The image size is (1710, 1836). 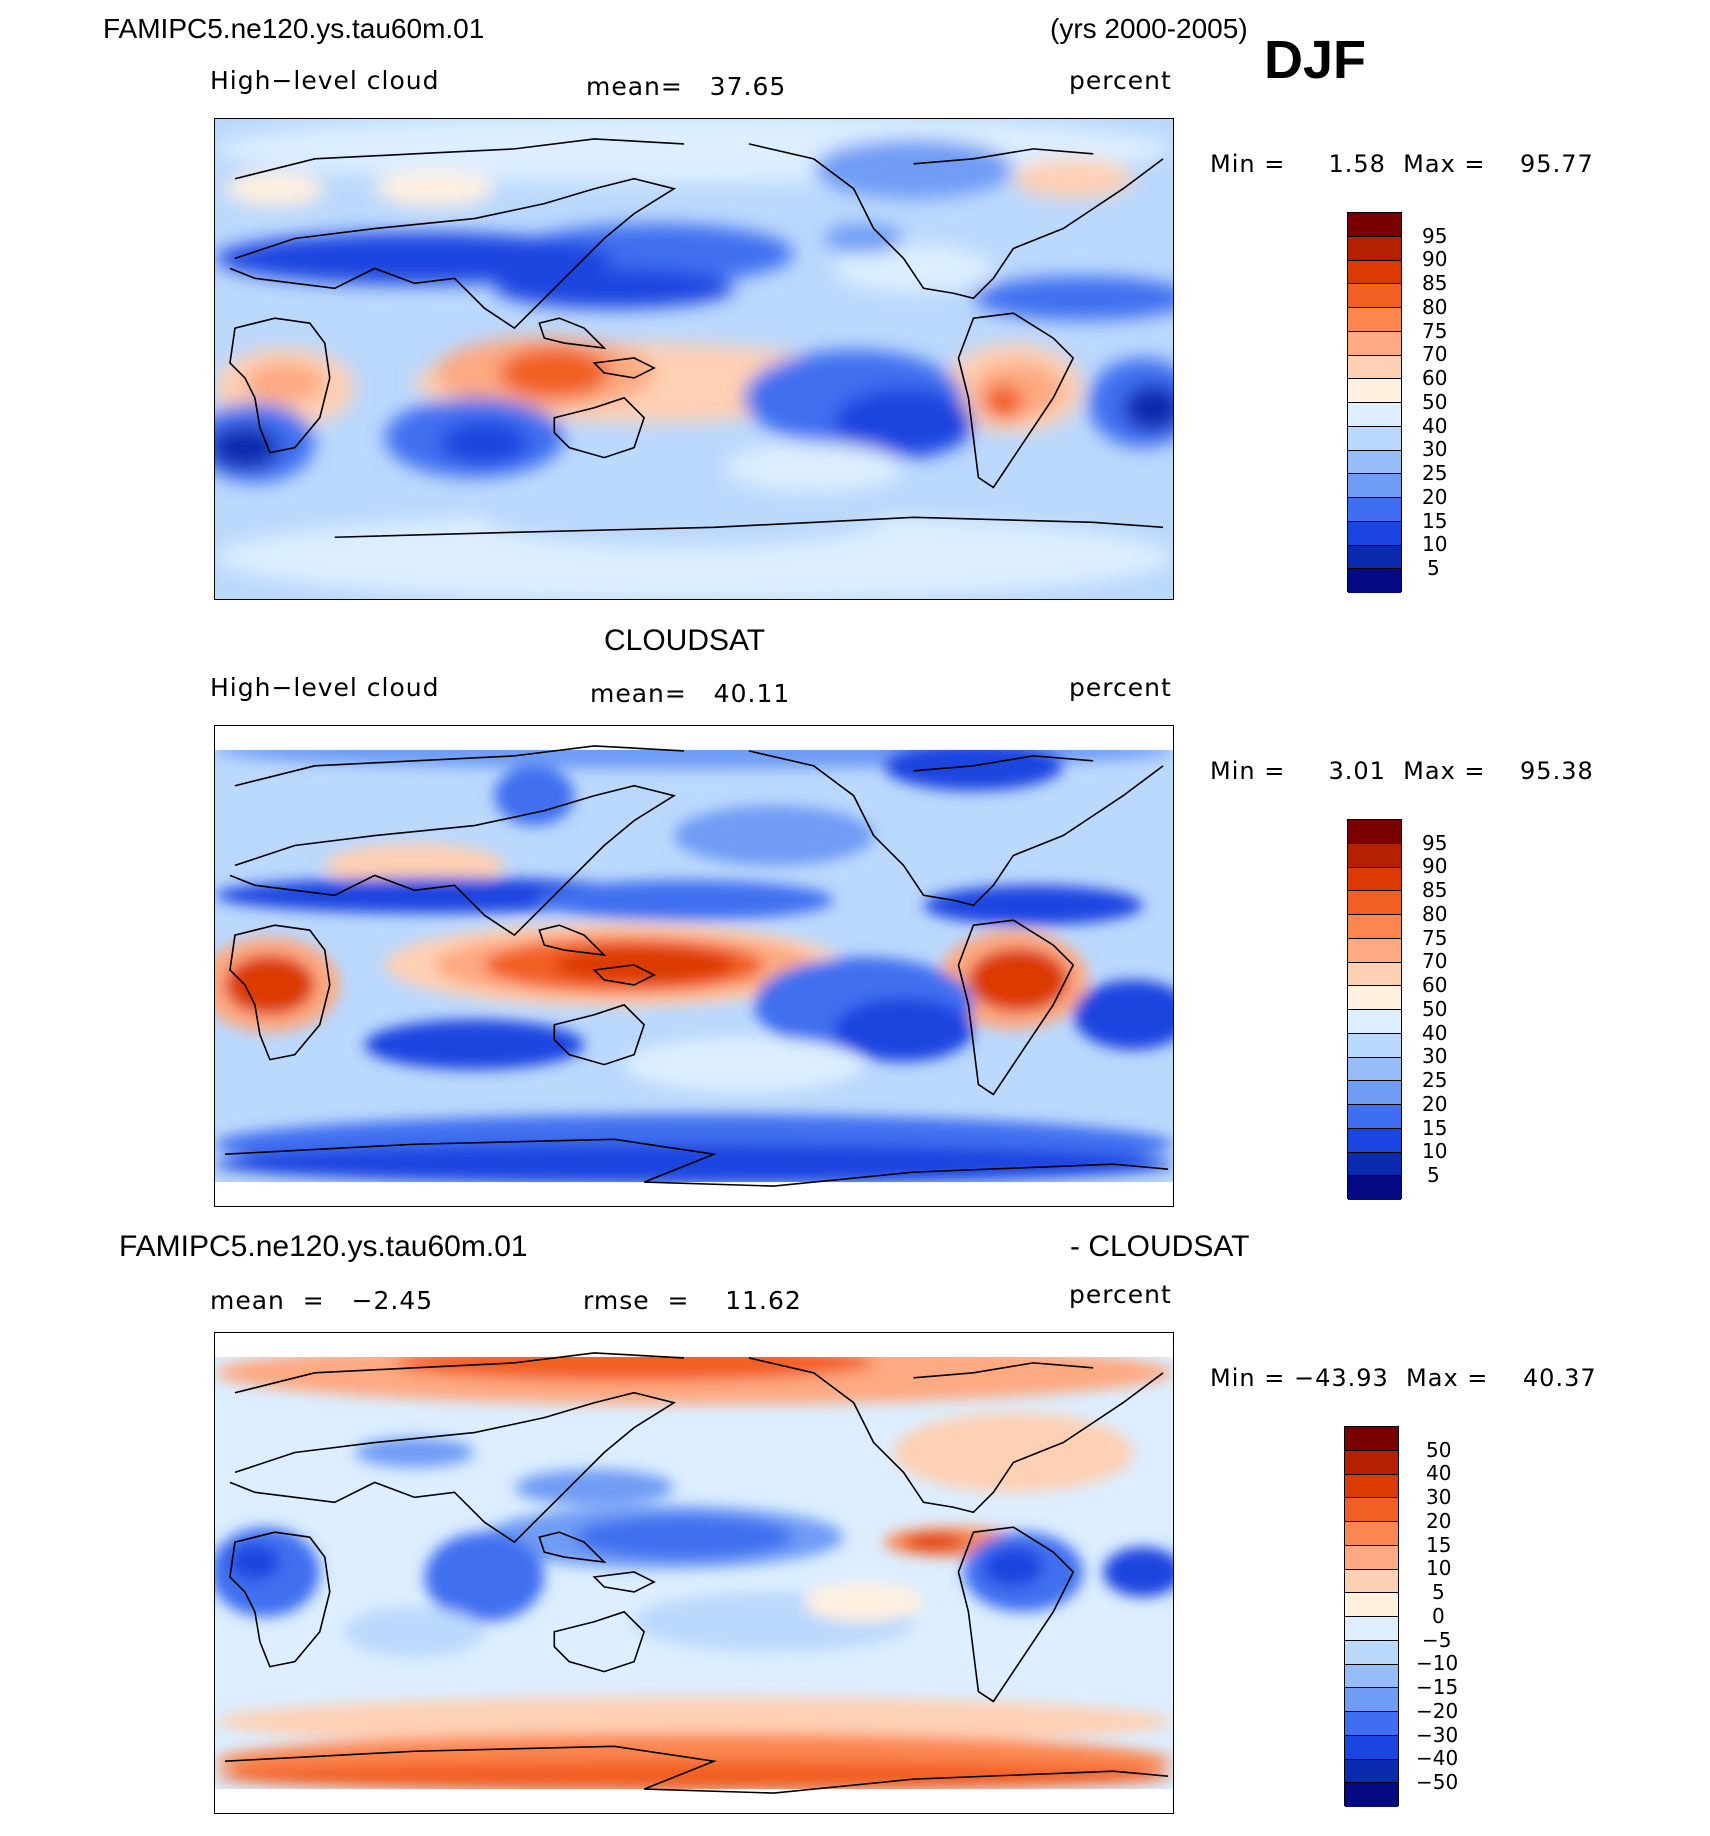 I want to click on panel3-legend-label: −40, so click(x=1437, y=1758).